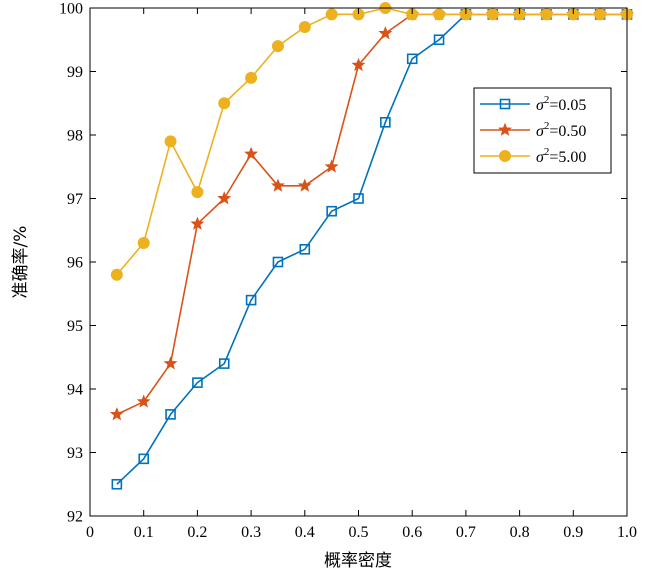 This screenshot has width=650, height=574. I want to click on y-tick-label: 94, so click(75, 390).